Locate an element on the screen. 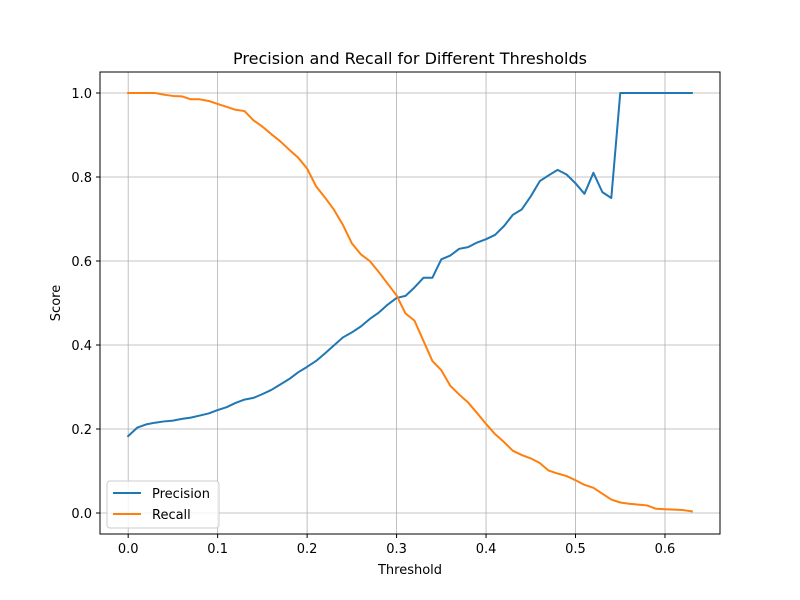  x-tick-label: 0.0 is located at coordinates (128, 549).